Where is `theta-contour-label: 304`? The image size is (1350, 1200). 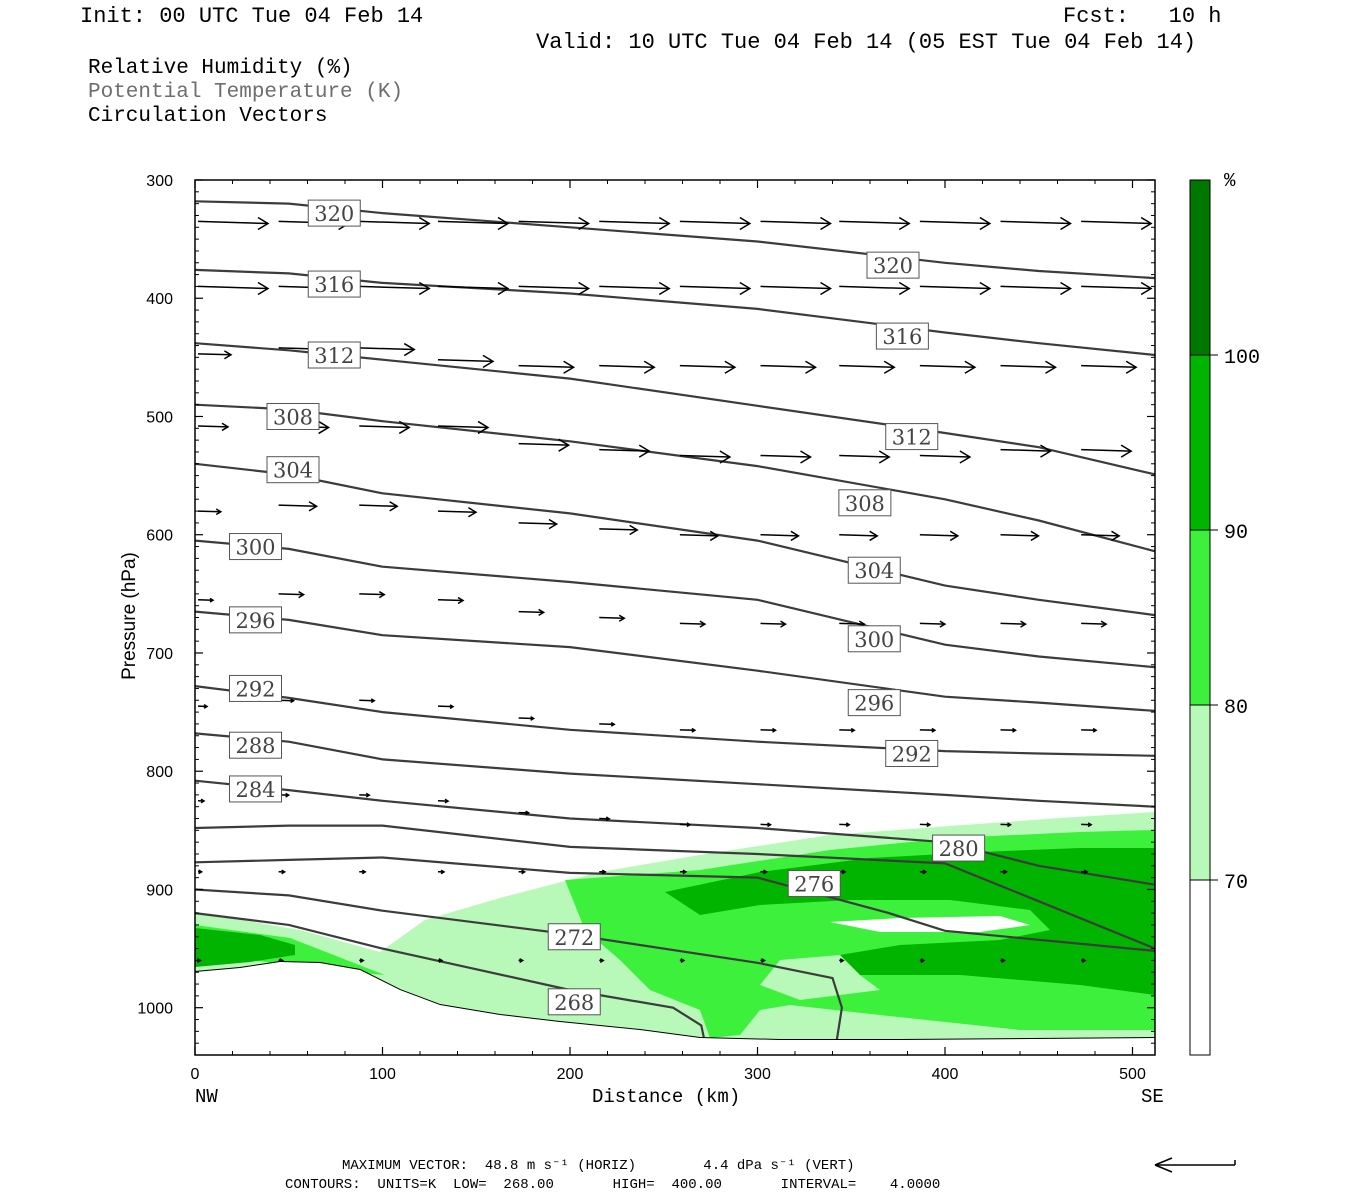
theta-contour-label: 304 is located at coordinates (293, 470).